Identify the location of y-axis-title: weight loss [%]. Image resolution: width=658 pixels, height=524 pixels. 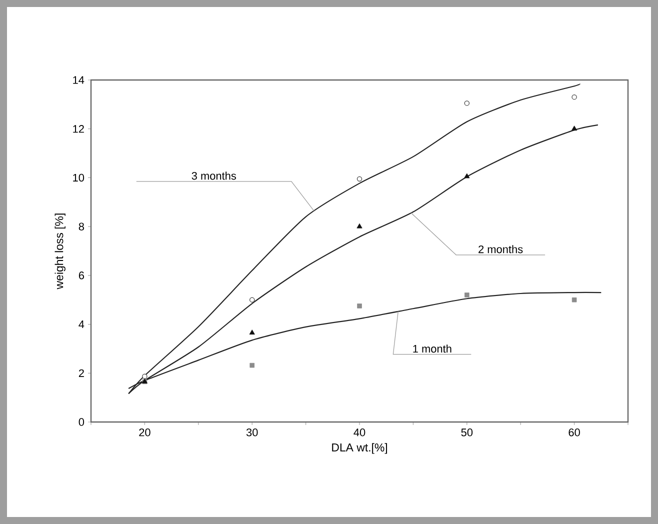
(60, 252).